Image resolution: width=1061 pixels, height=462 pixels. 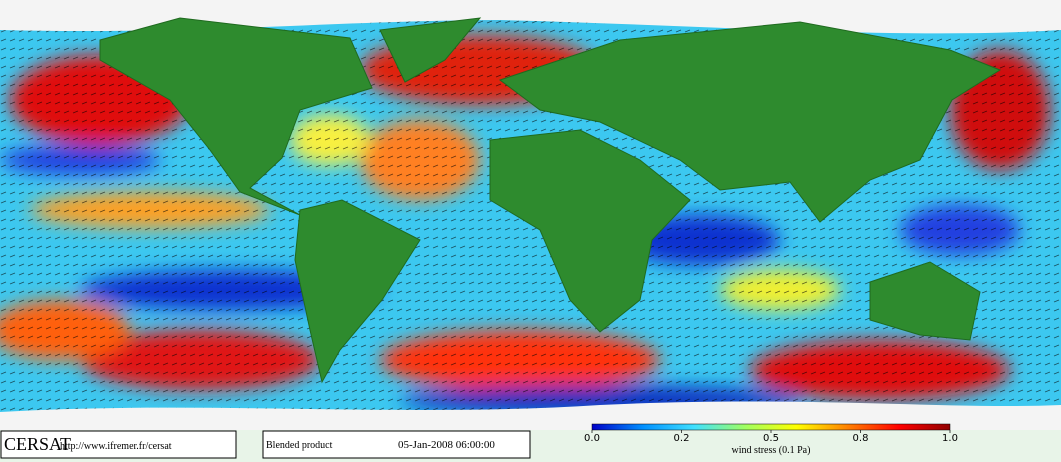 I want to click on colorbar-tick-label: 0.5, so click(x=771, y=438).